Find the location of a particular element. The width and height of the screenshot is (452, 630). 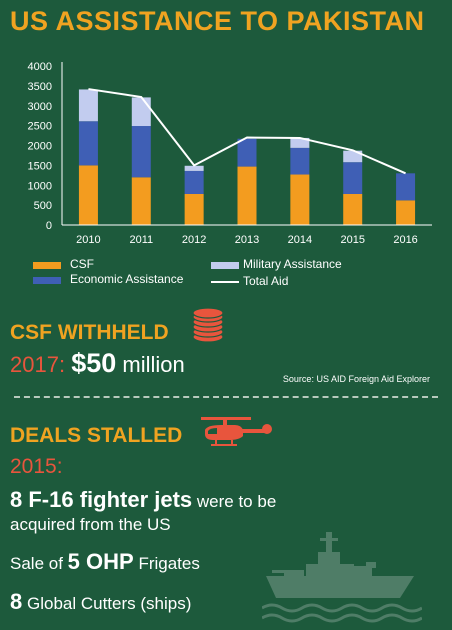

x-tick-label: 2012 is located at coordinates (194, 240).